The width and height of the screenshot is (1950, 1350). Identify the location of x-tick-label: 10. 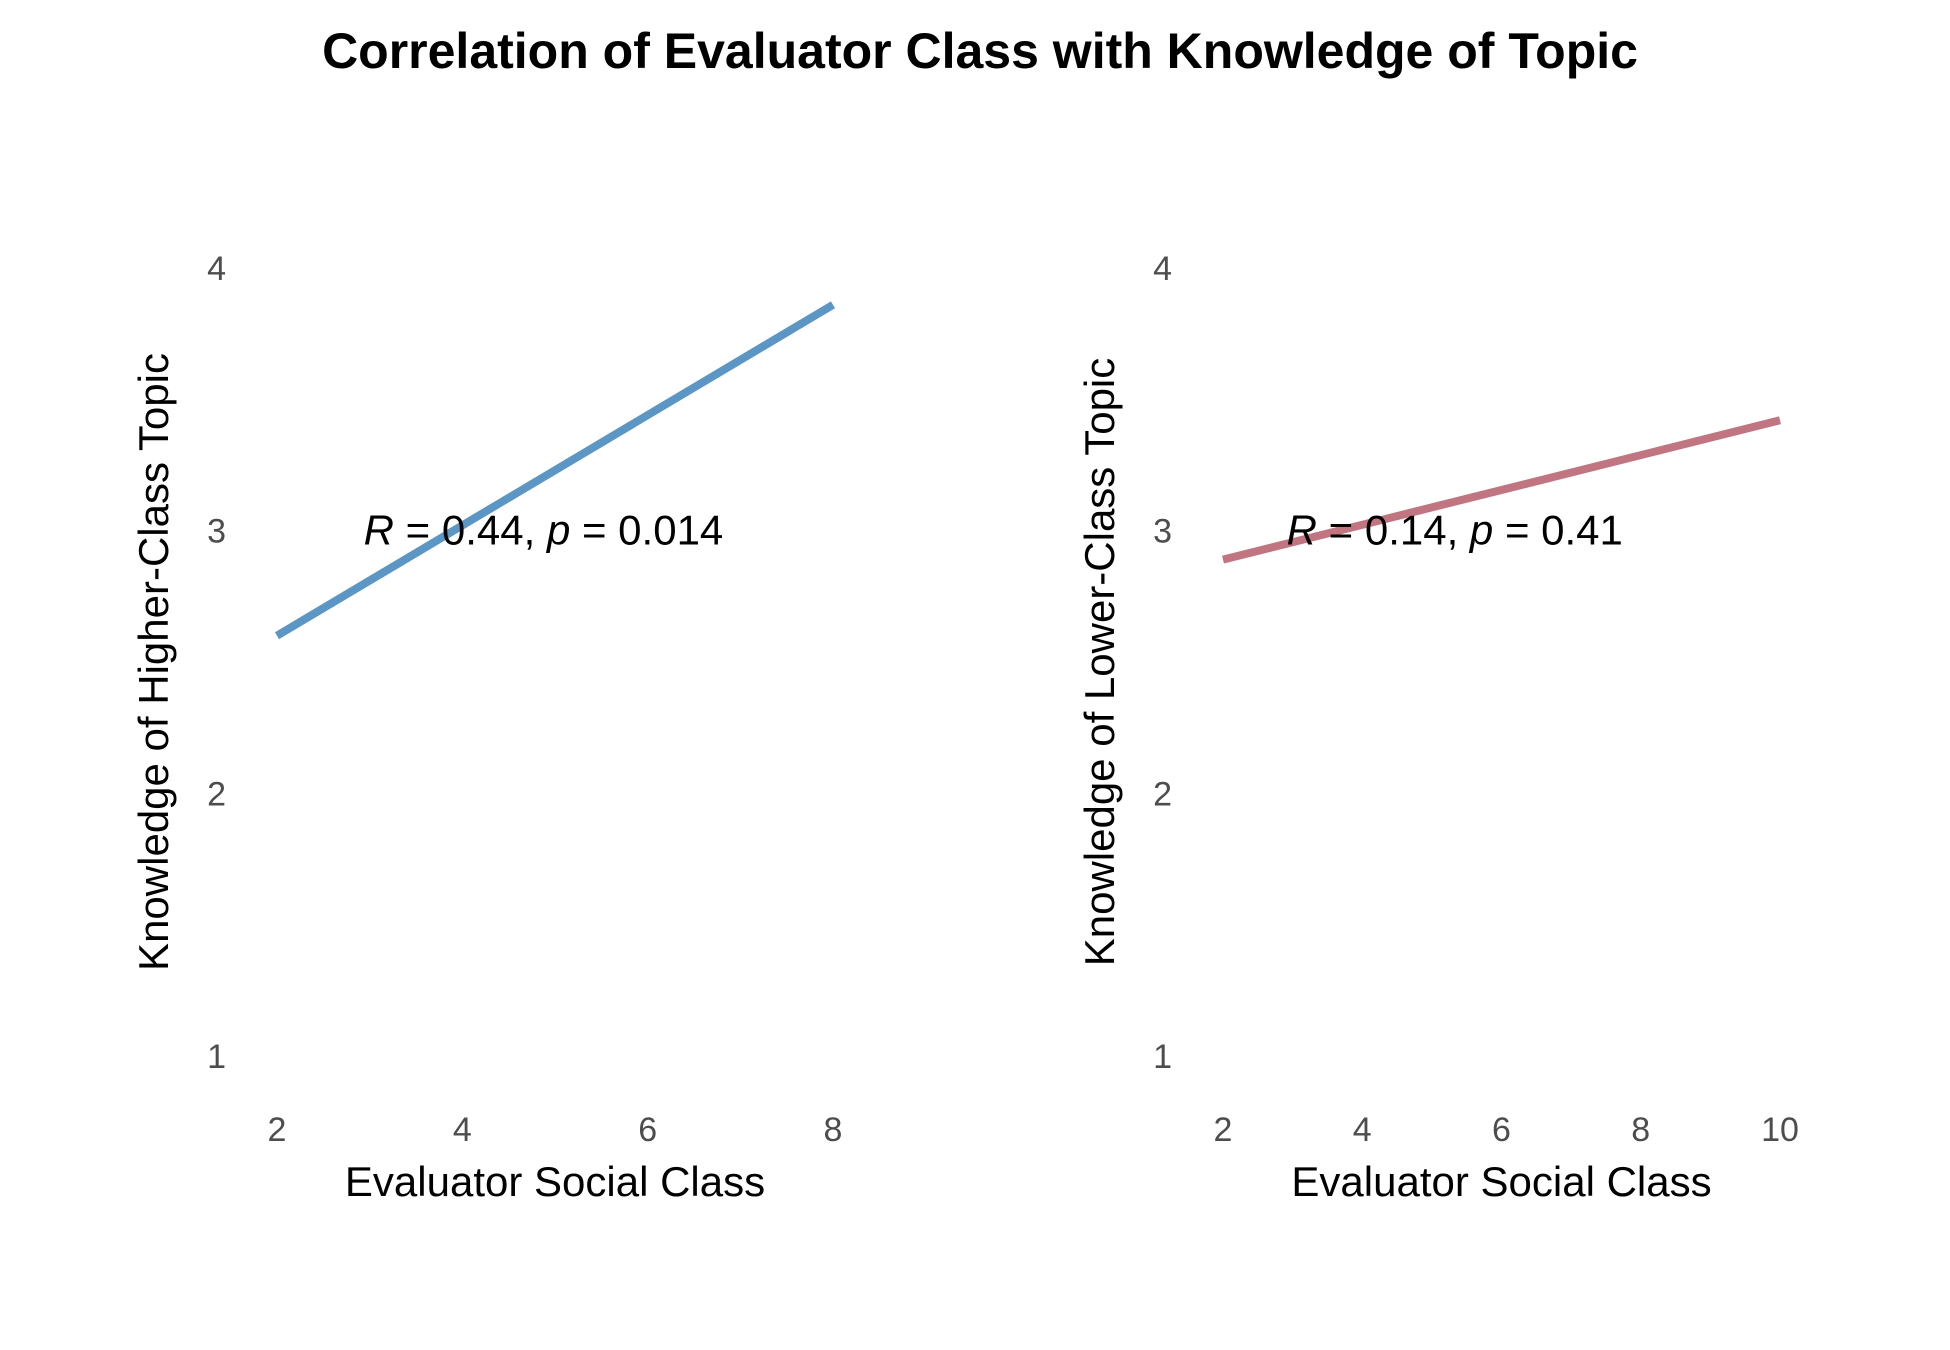
(1780, 1130).